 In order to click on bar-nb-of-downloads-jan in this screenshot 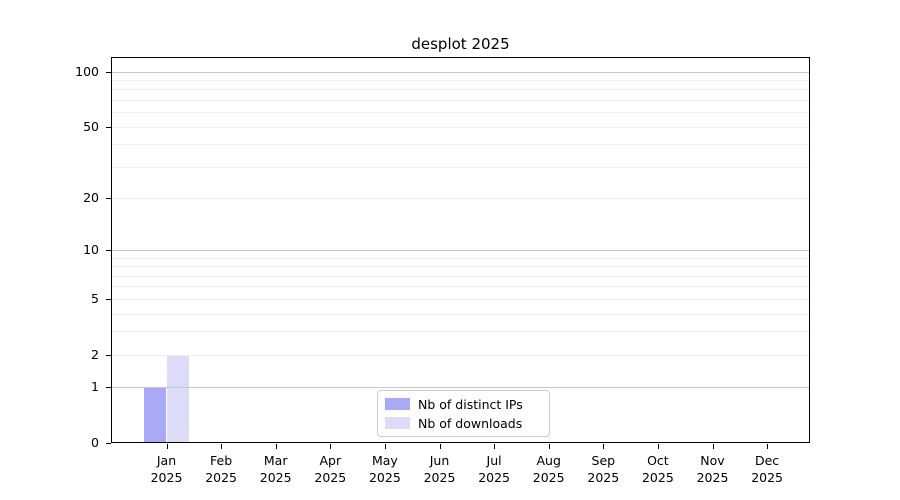, I will do `click(177, 398)`.